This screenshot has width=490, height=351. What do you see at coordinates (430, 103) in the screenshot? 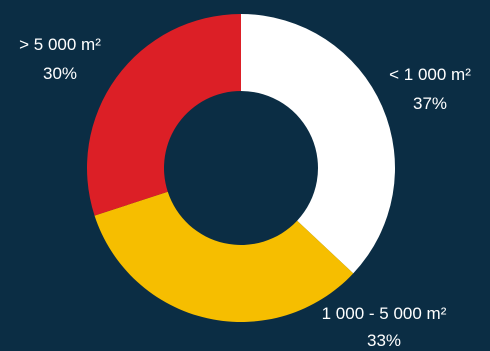
I see `slice-value-small: 37%` at bounding box center [430, 103].